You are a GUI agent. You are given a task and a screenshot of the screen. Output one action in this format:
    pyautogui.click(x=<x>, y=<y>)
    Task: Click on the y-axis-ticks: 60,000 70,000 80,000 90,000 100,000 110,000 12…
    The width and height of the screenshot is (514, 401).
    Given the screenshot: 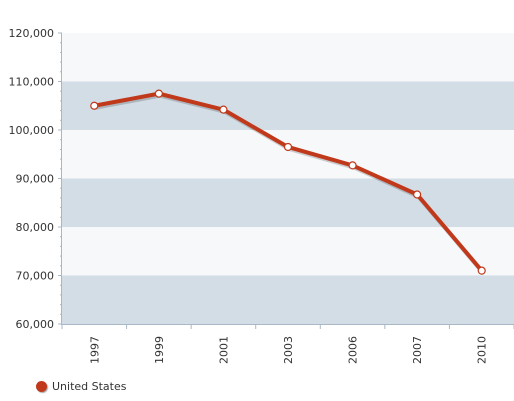 What is the action you would take?
    pyautogui.click(x=35, y=179)
    